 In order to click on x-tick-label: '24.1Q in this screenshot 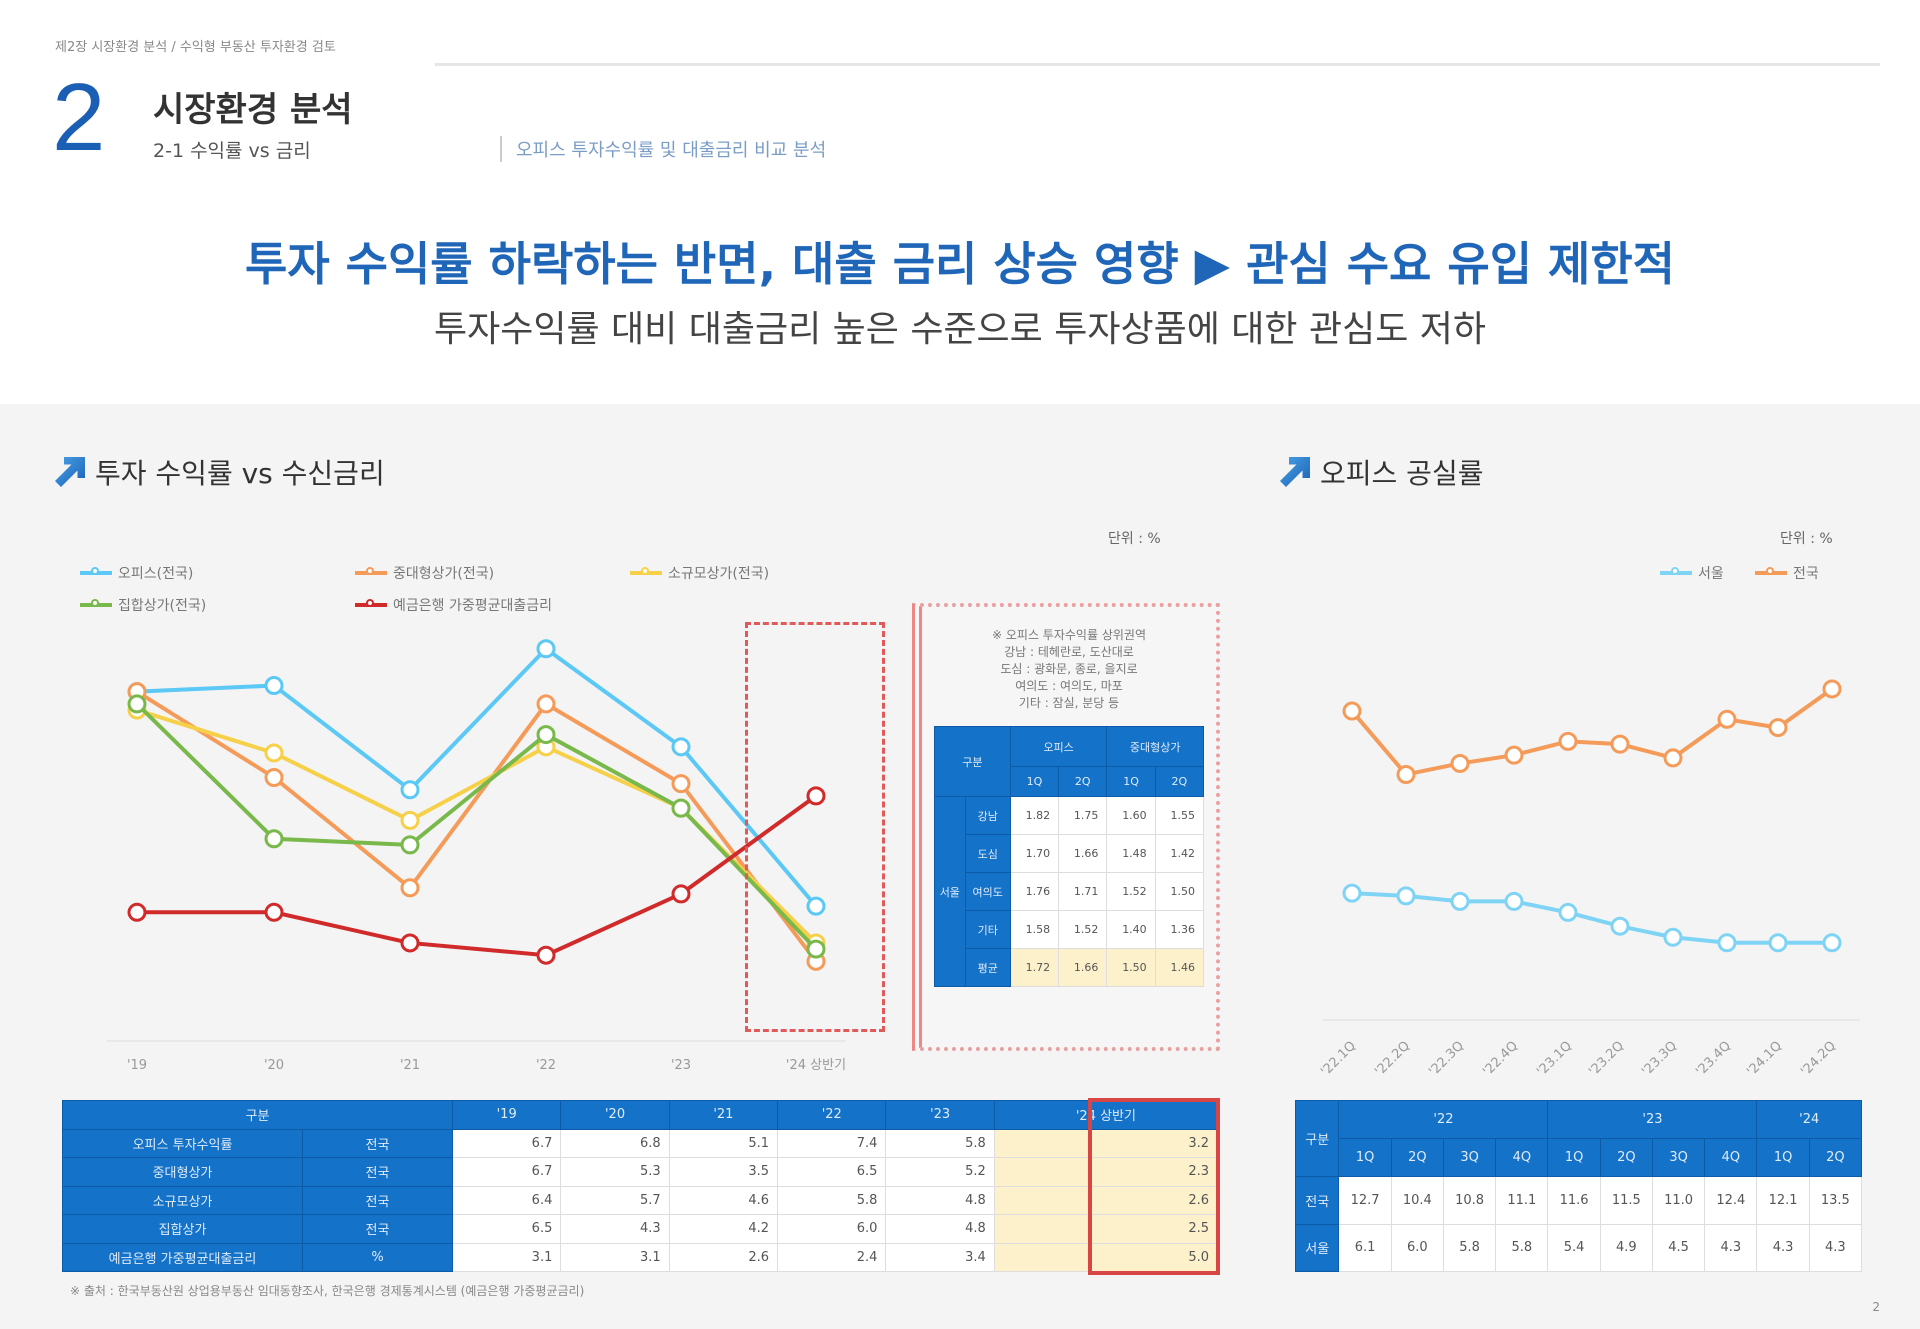, I will do `click(1764, 1058)`.